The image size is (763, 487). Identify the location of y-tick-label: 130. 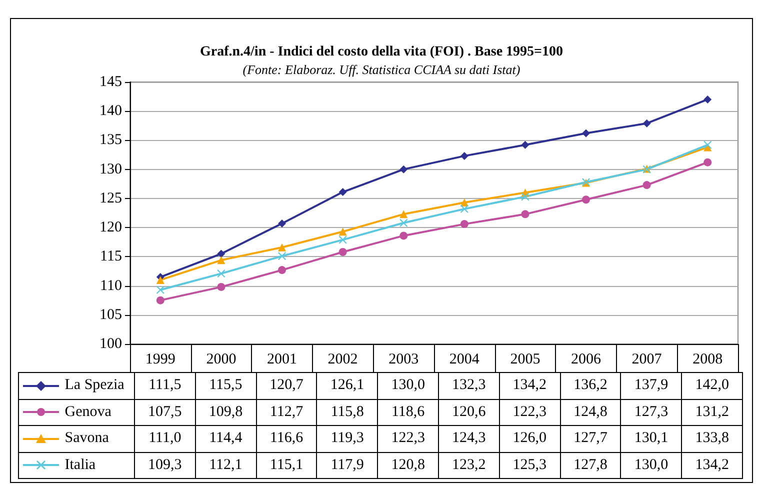
(111, 169).